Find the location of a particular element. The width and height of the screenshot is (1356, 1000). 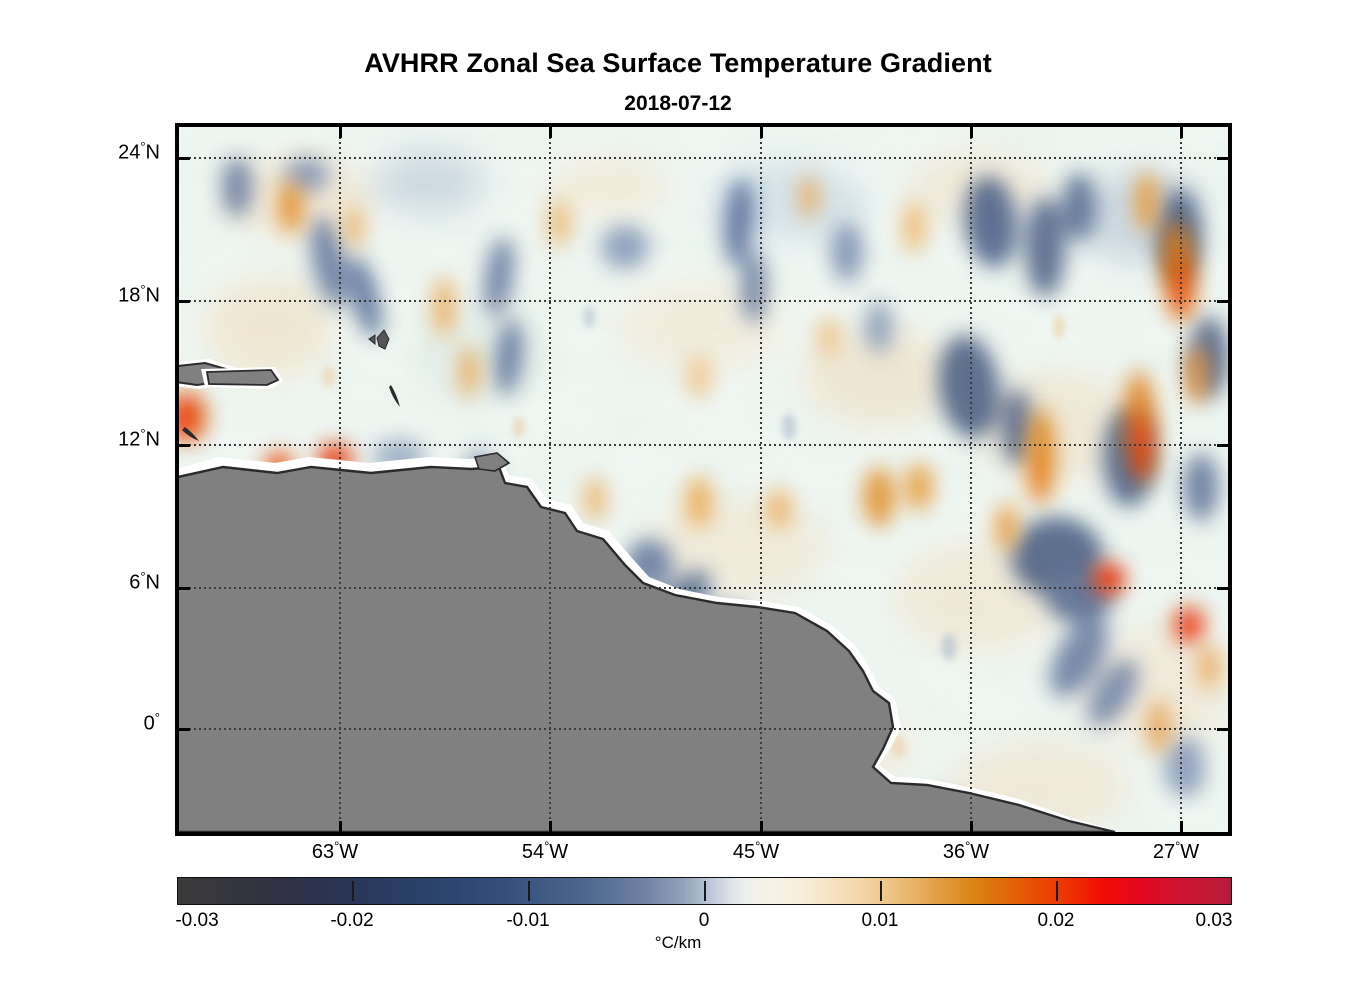

tick-right-6n is located at coordinates (1222, 588).